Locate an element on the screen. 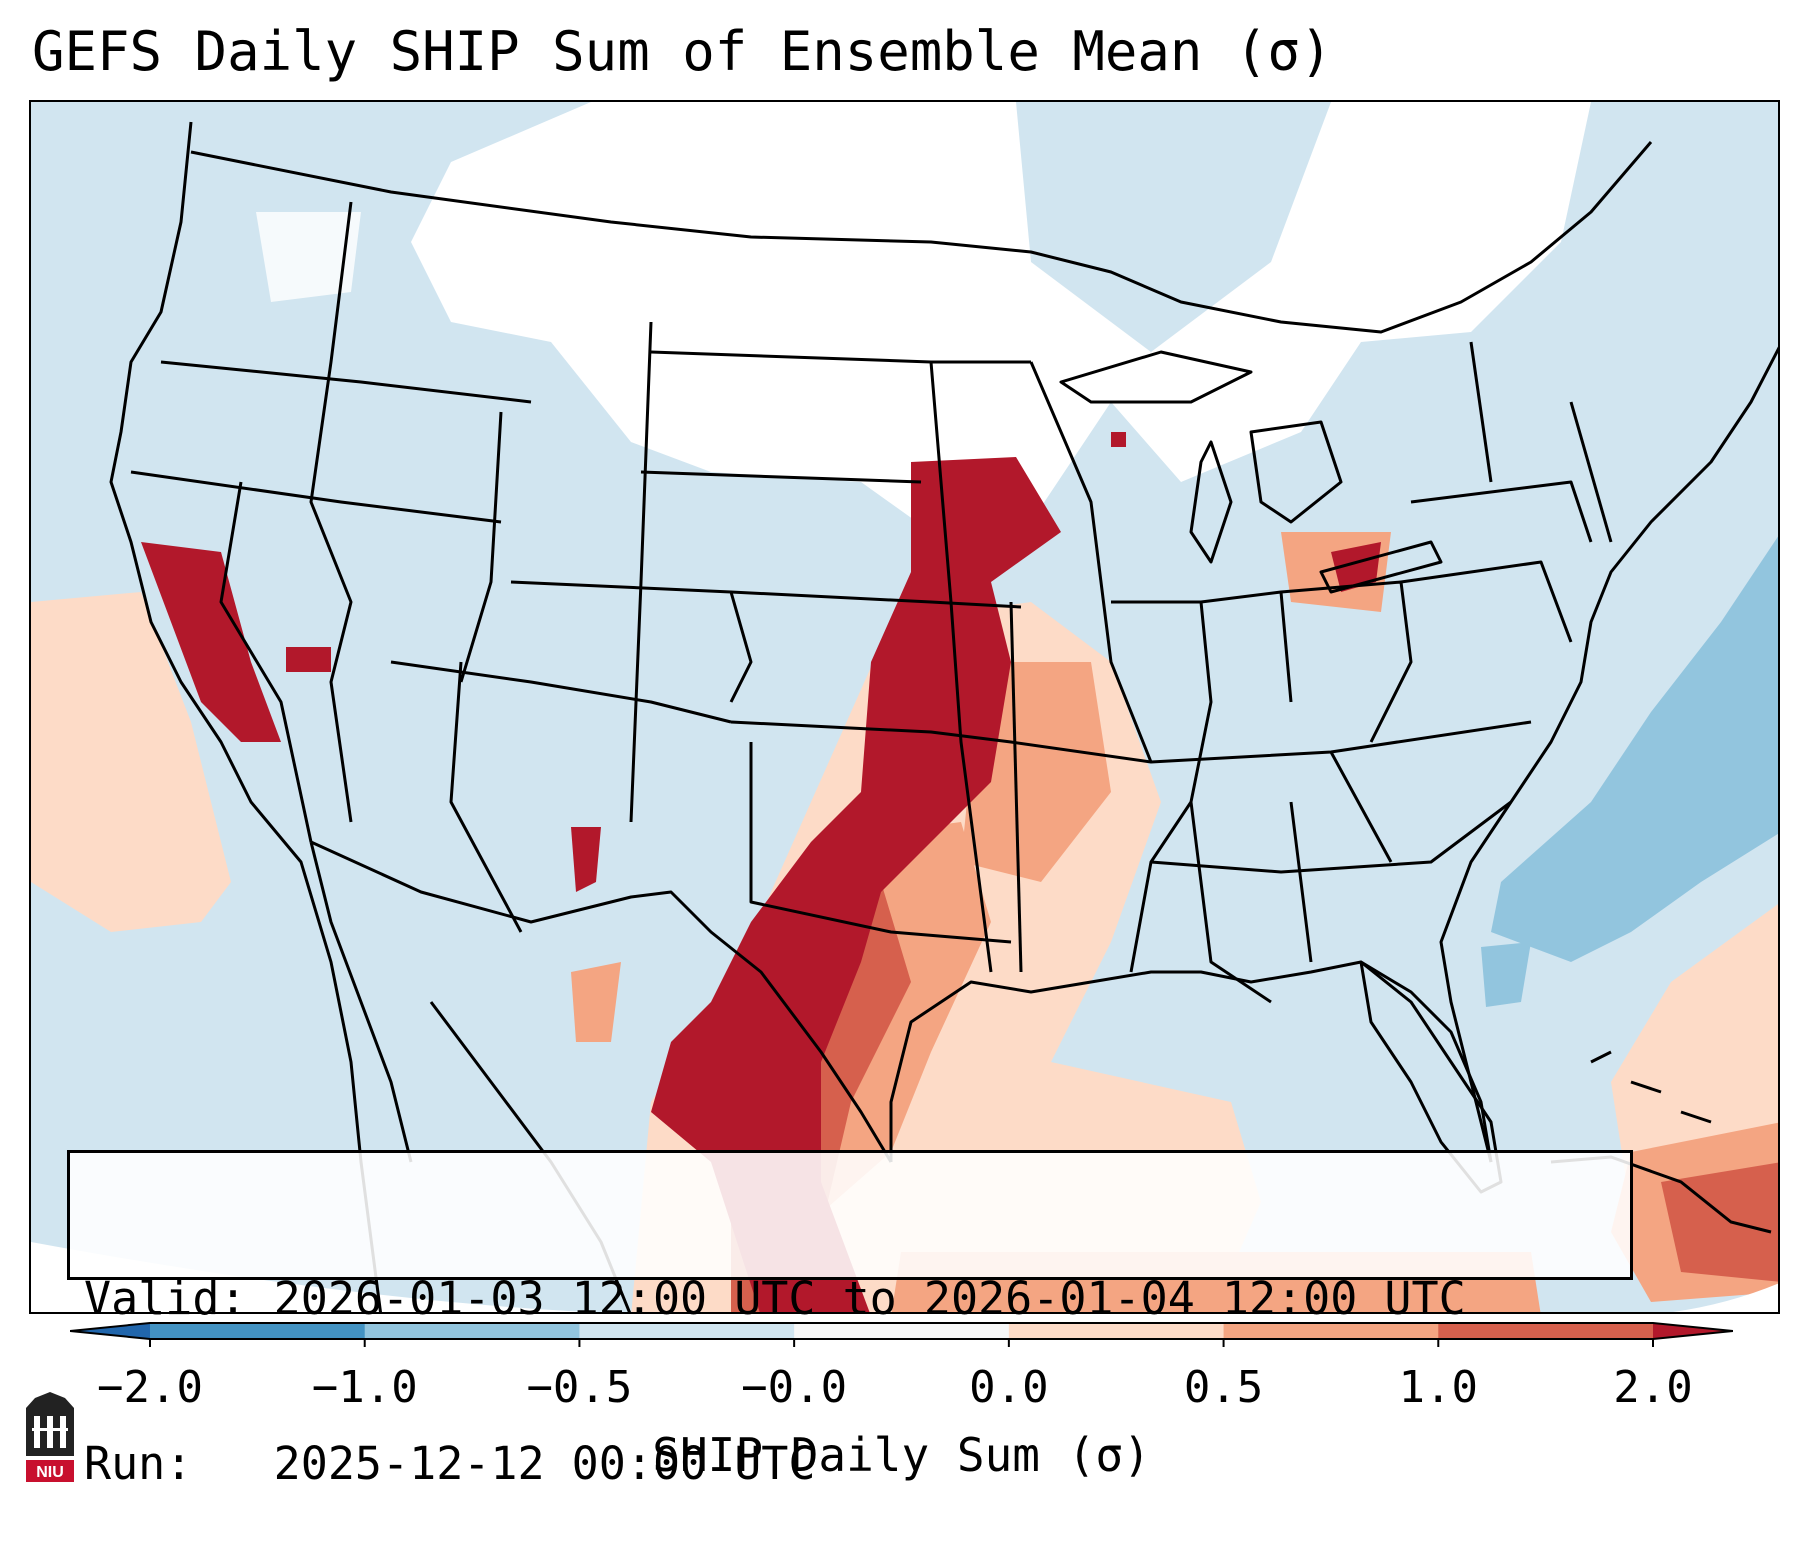  west-coast-line is located at coordinates (245, 716).